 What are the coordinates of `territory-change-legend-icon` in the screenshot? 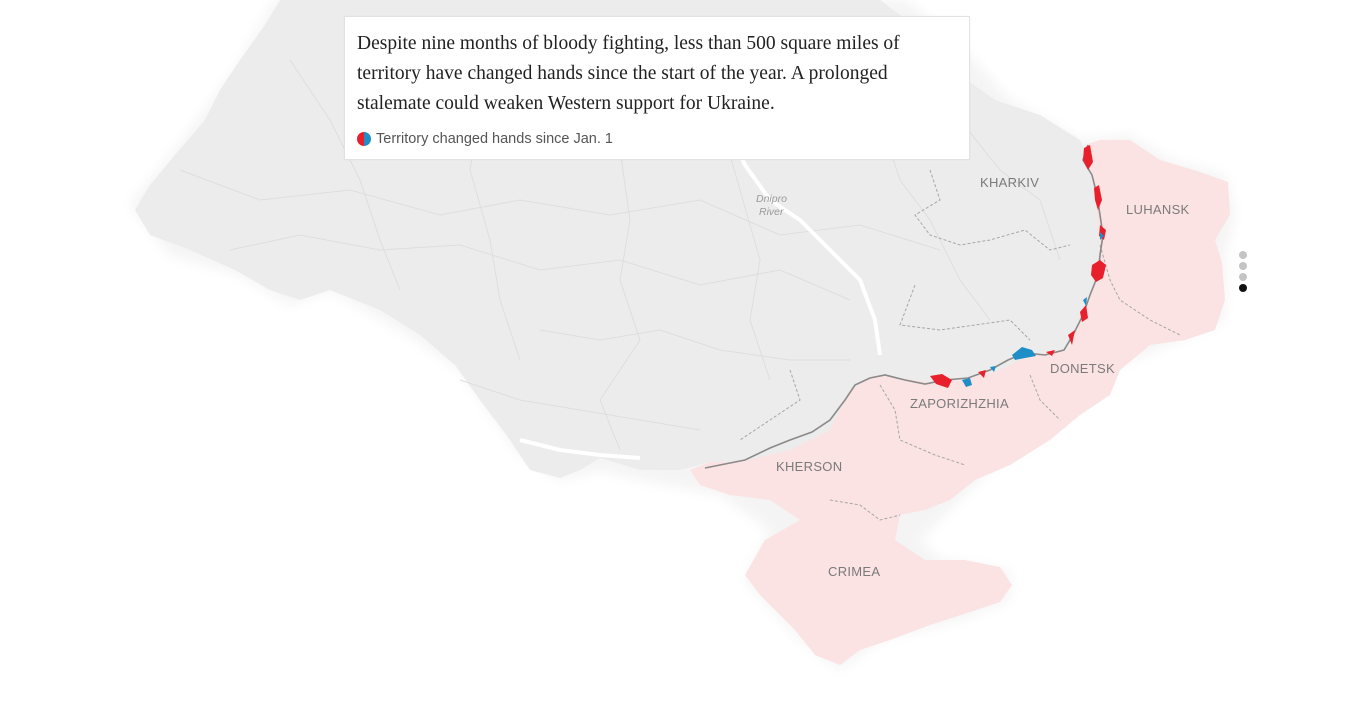 It's located at (364, 139).